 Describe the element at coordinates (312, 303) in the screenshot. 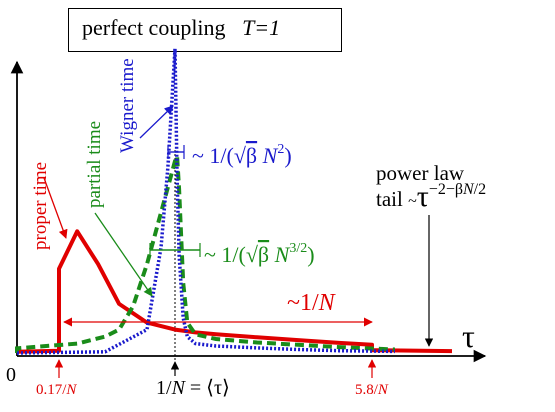

I see `annotation-proper-width: ~1/N` at that location.